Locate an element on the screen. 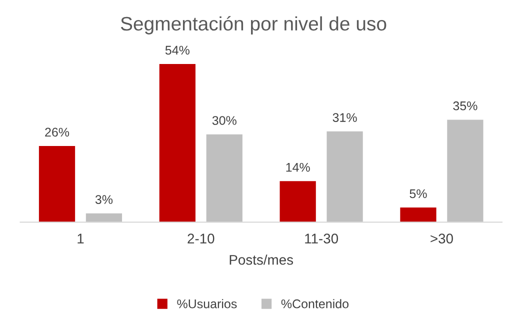 Image resolution: width=507 pixels, height=322 pixels. data-label: 54% is located at coordinates (177, 50).